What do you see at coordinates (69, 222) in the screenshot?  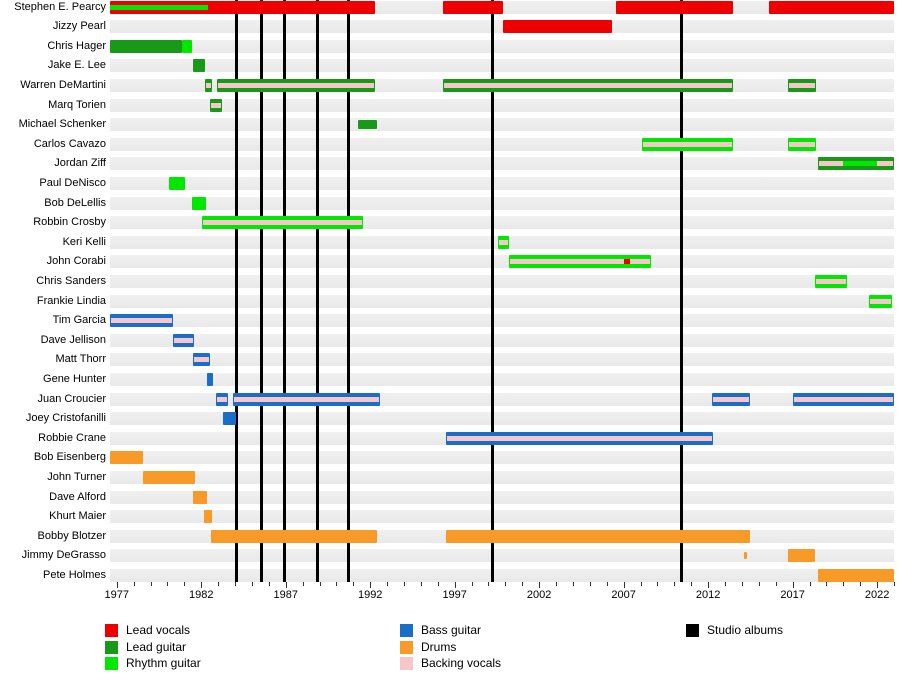 I see `member-label: Robbin Crosby` at bounding box center [69, 222].